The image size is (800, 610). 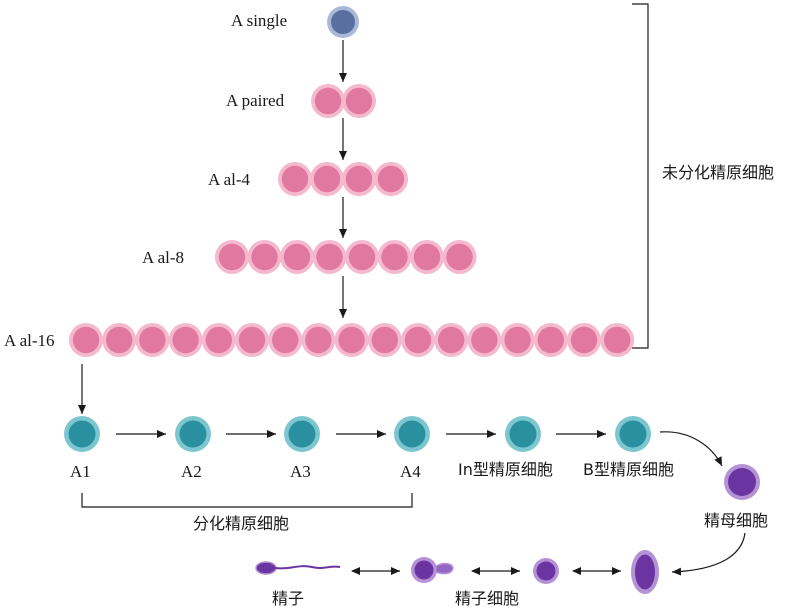 I want to click on label-a-paired: A paired, so click(x=255, y=100).